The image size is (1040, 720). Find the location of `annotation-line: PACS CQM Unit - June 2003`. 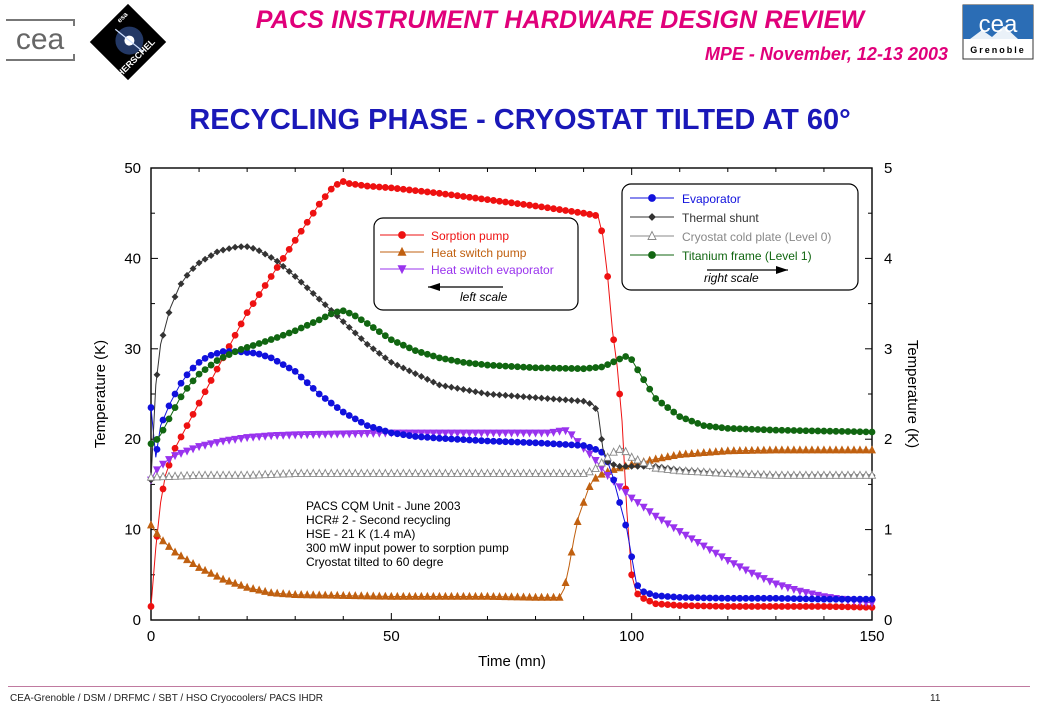

annotation-line: PACS CQM Unit - June 2003 is located at coordinates (383, 506).